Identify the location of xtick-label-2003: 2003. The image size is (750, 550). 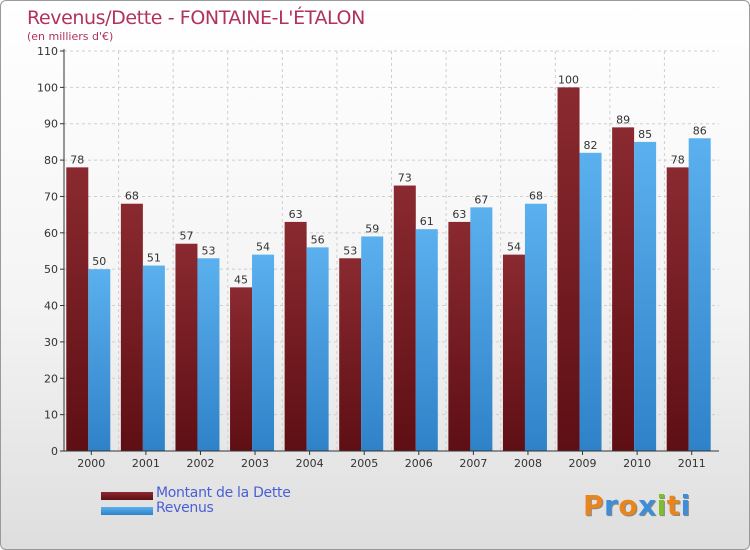
(255, 463).